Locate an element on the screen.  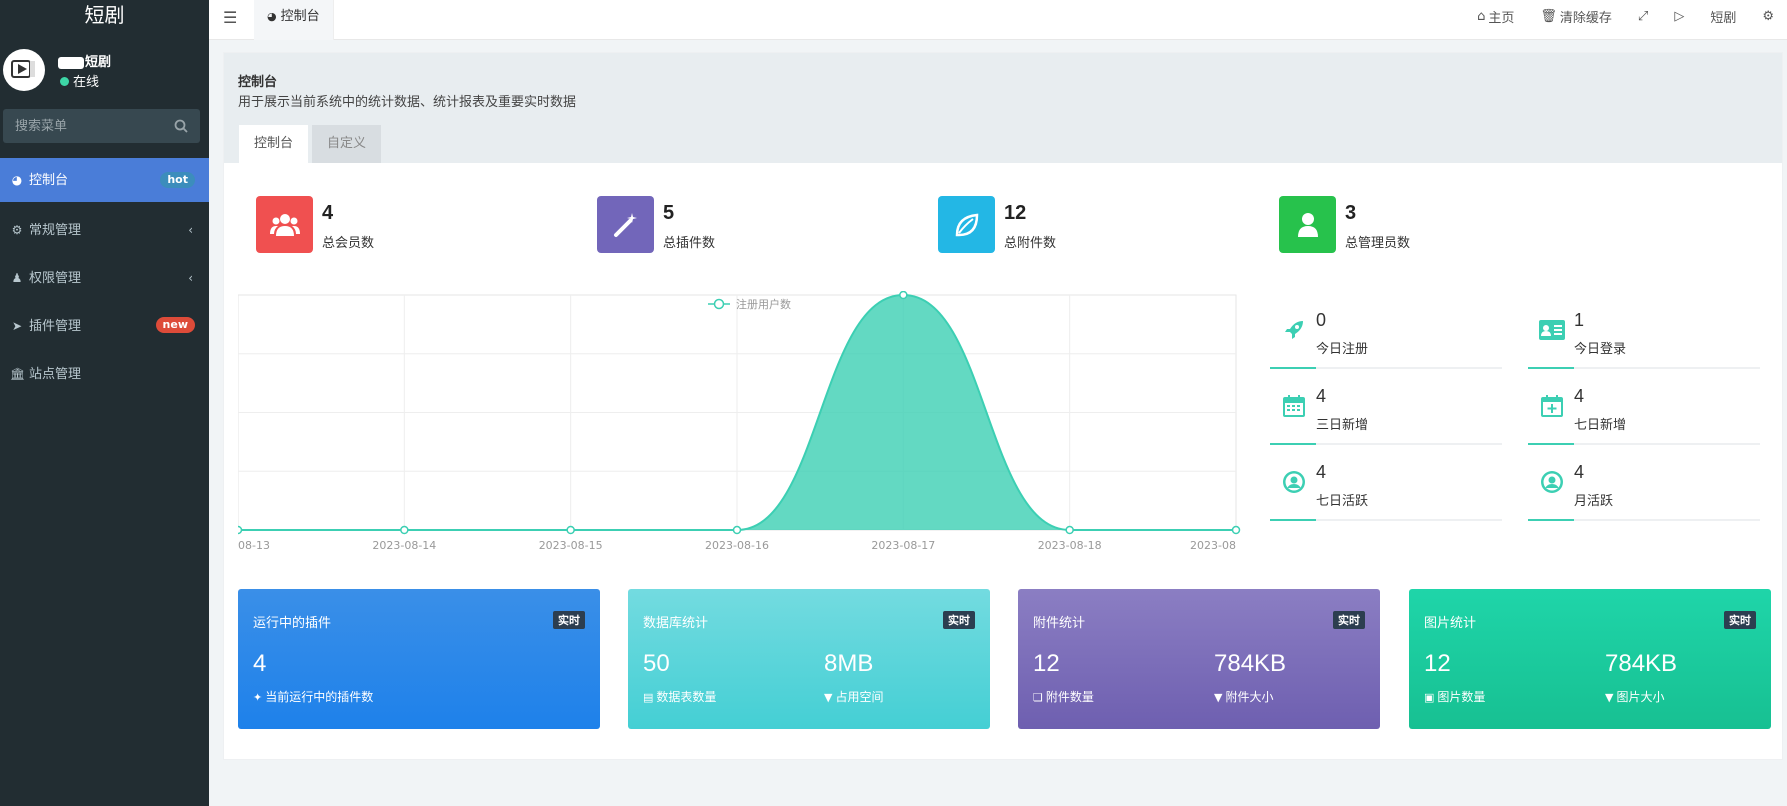
card-title: 数据库统计 is located at coordinates (676, 623).